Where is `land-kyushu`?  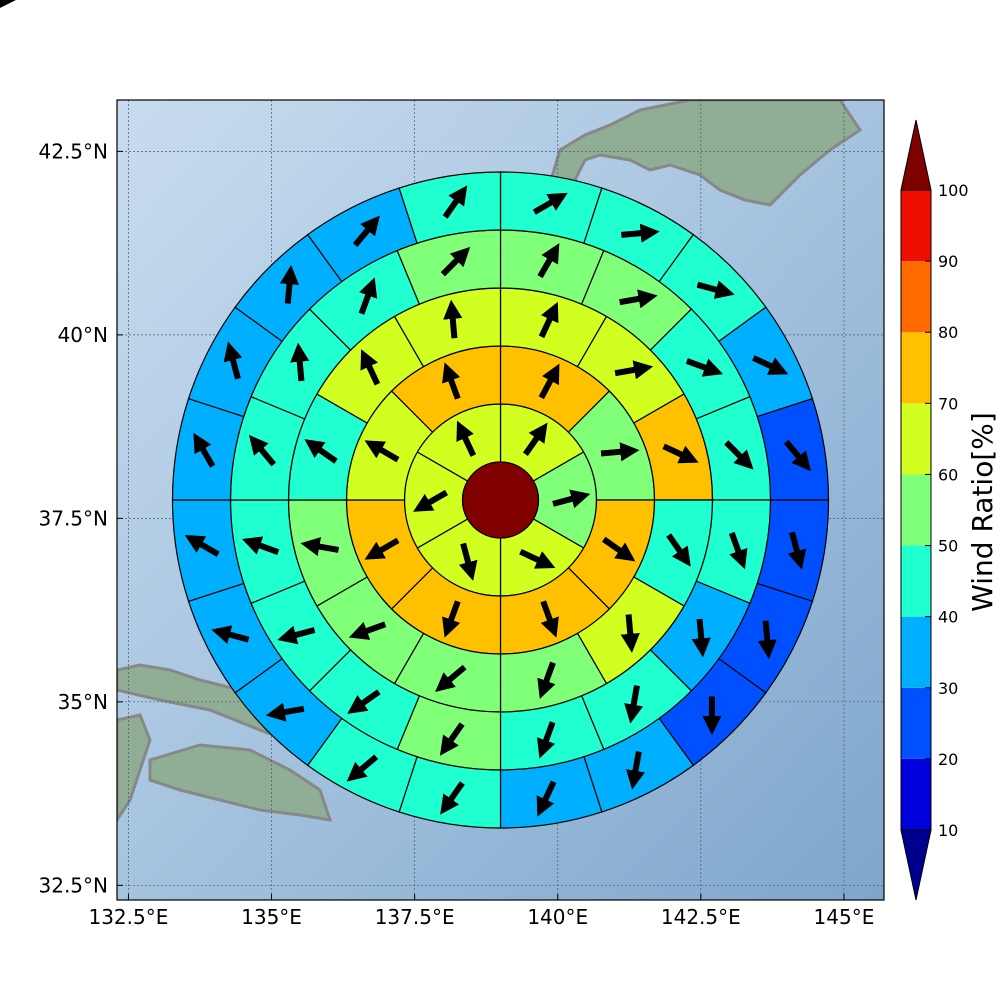
land-kyushu is located at coordinates (134, 768).